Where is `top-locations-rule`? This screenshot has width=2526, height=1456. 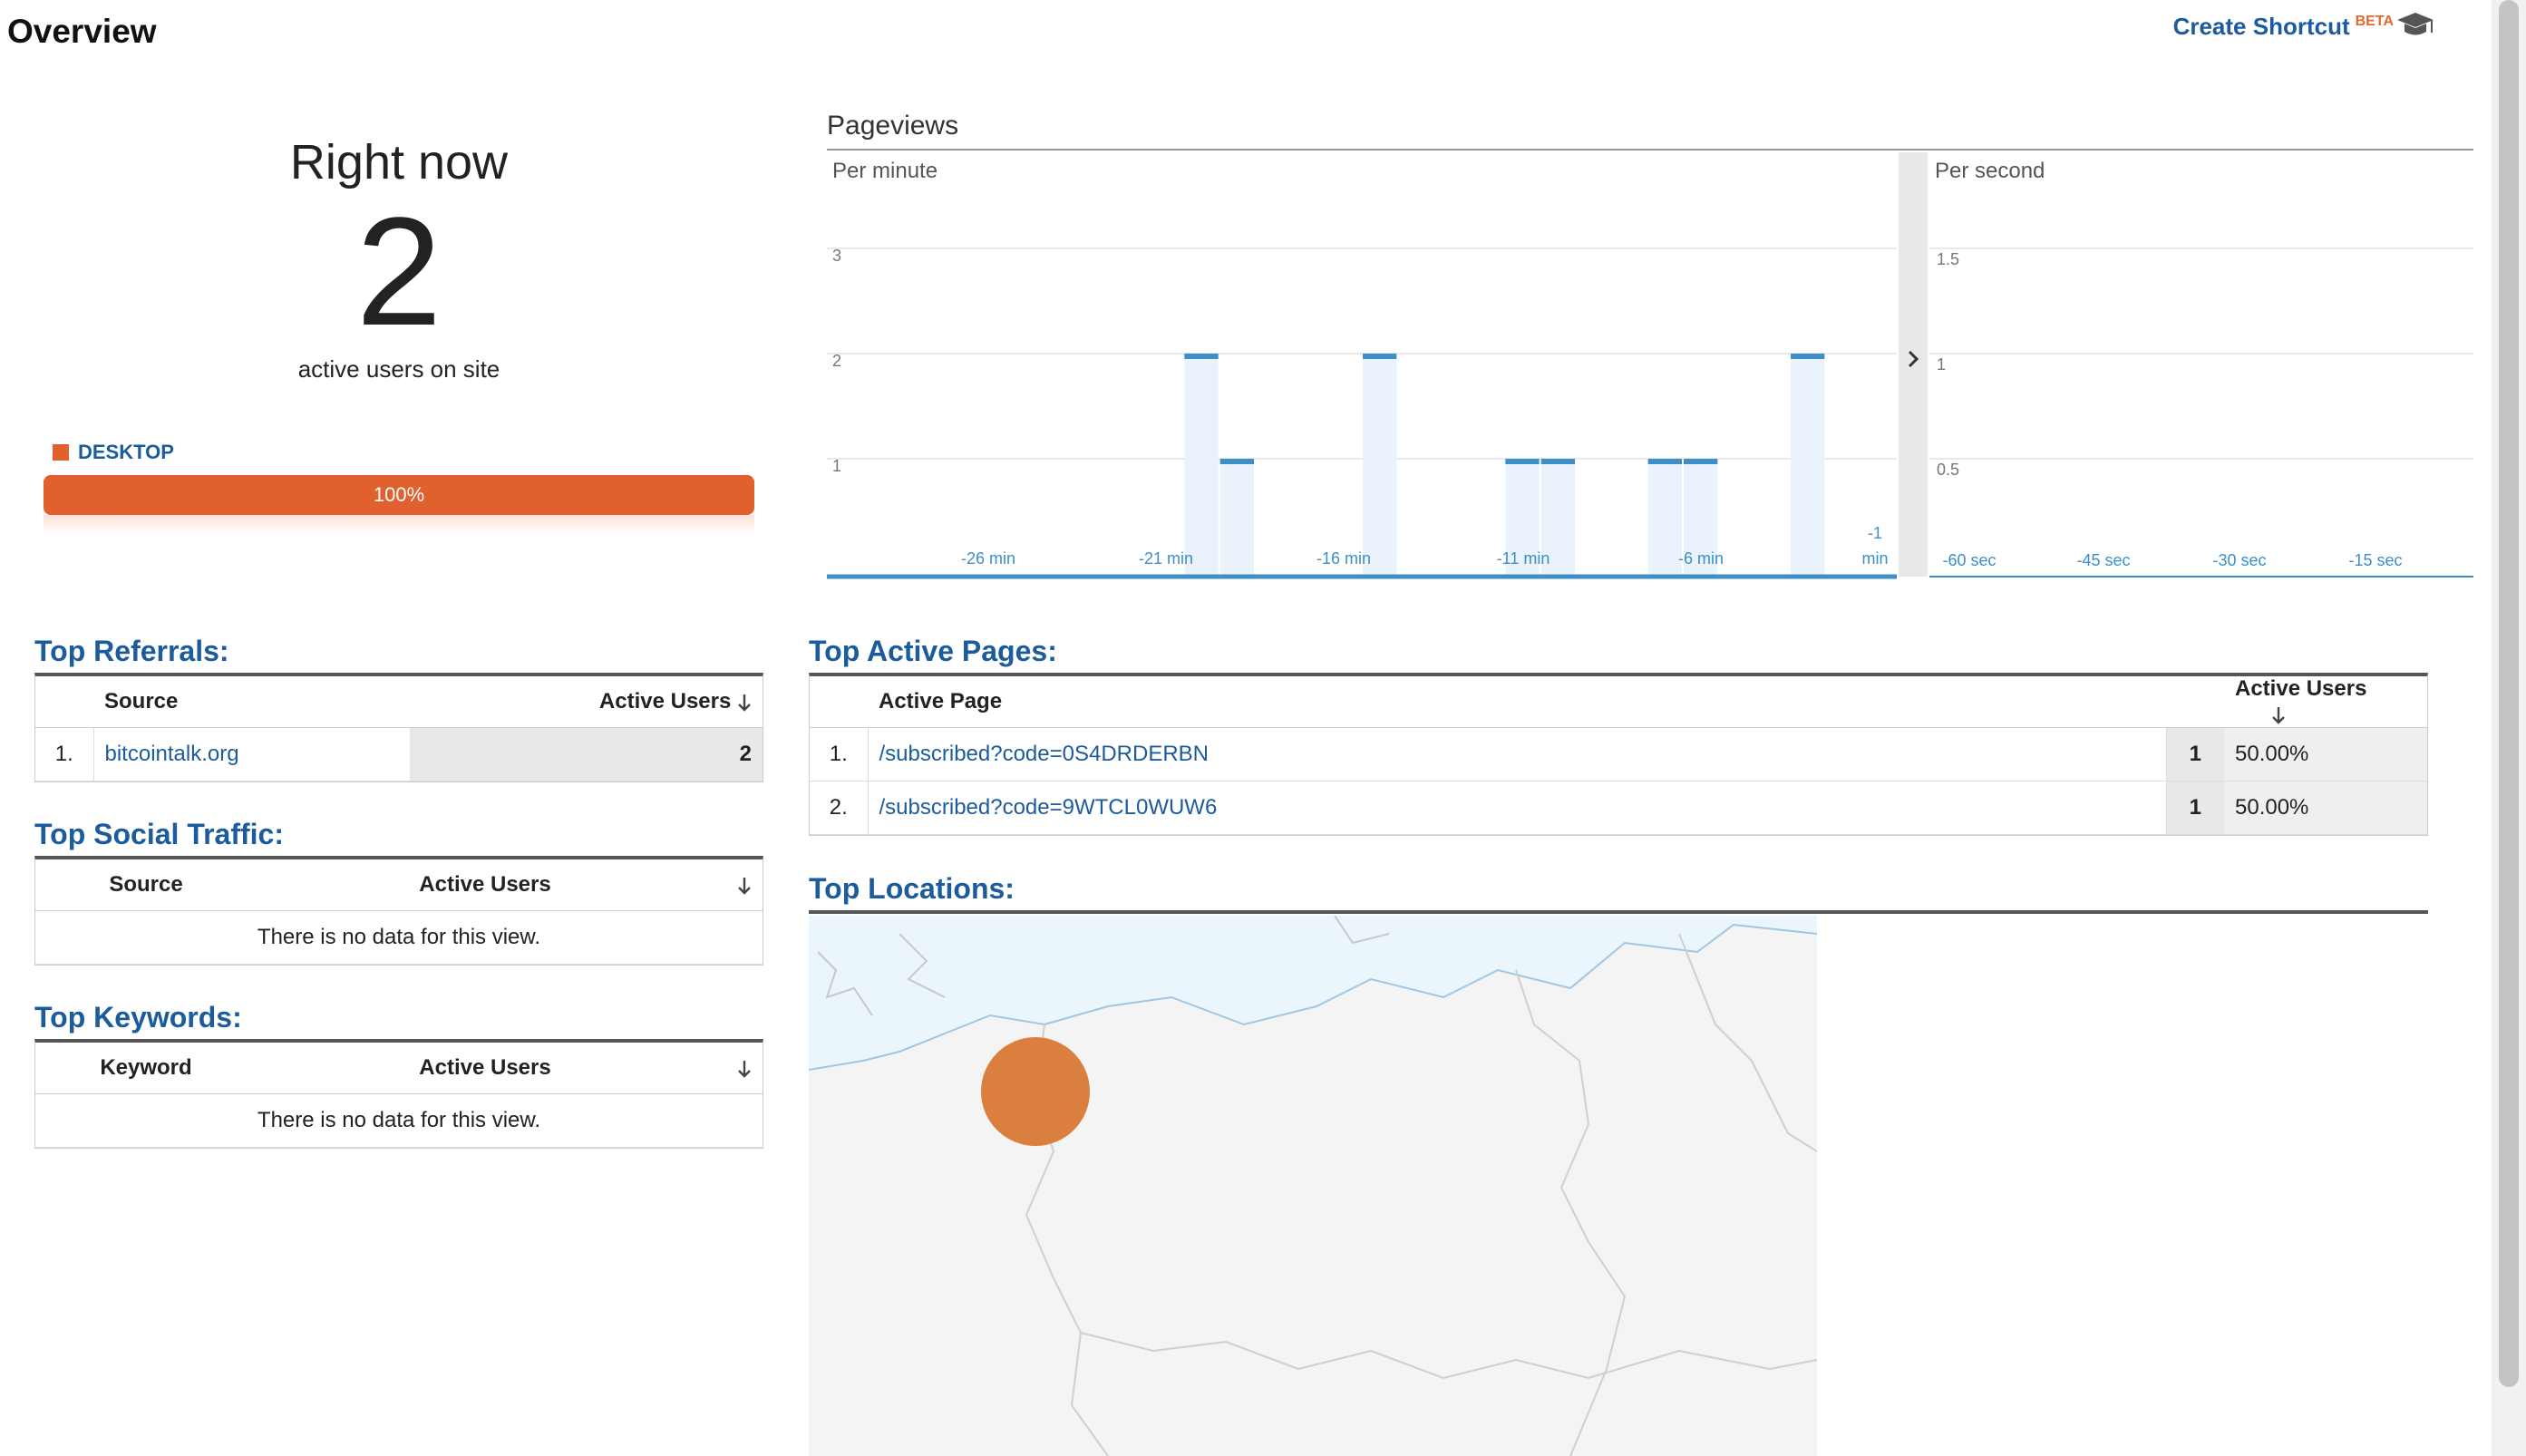 top-locations-rule is located at coordinates (1619, 912).